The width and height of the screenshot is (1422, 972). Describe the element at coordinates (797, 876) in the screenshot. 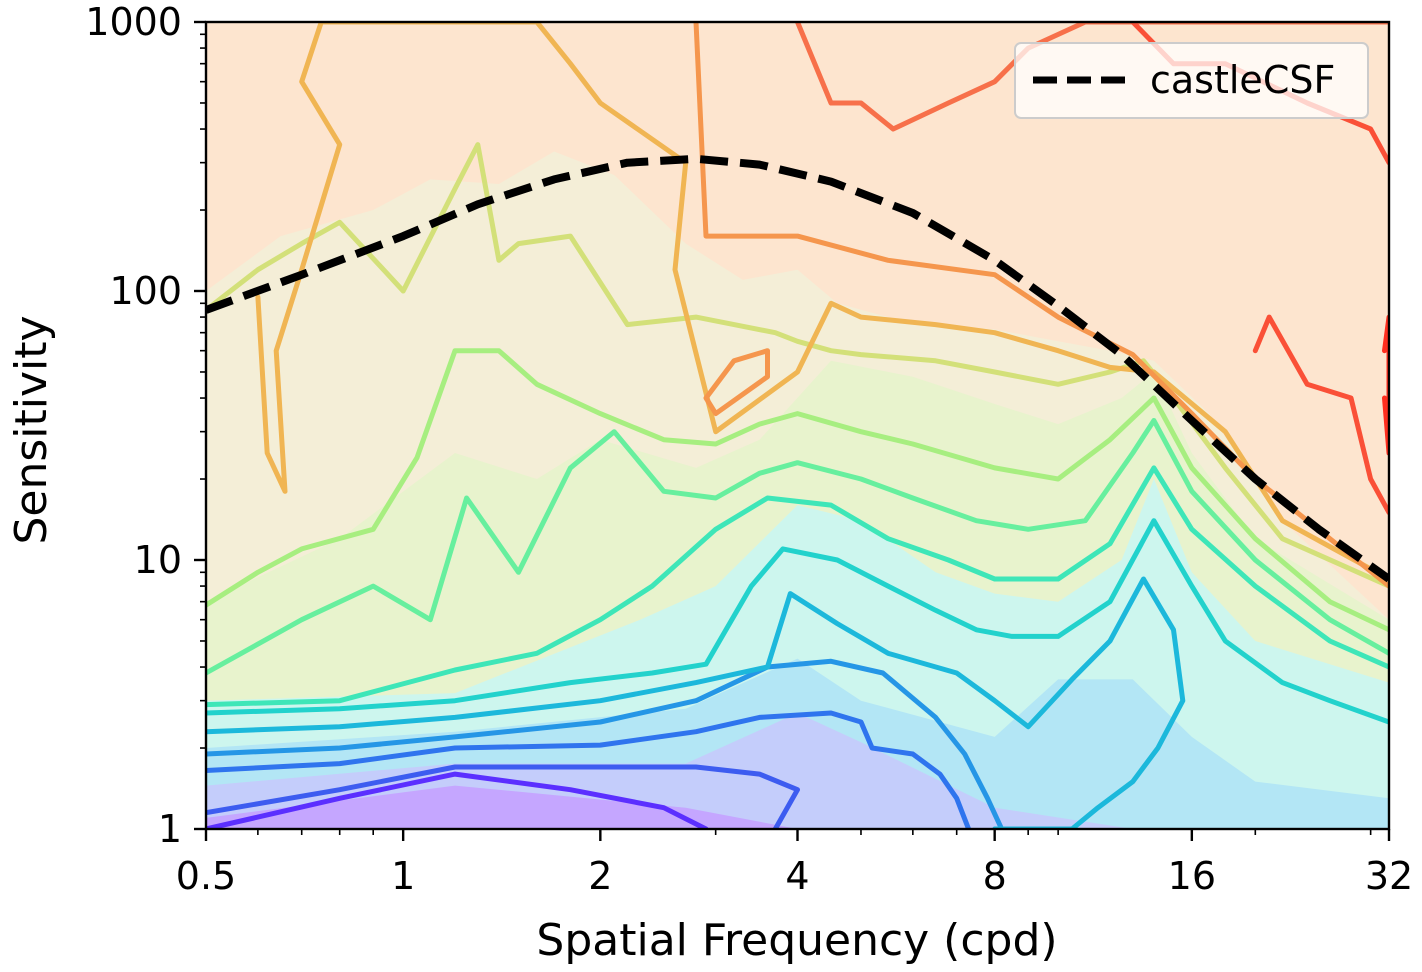

I see `x-tick-label: 4` at that location.